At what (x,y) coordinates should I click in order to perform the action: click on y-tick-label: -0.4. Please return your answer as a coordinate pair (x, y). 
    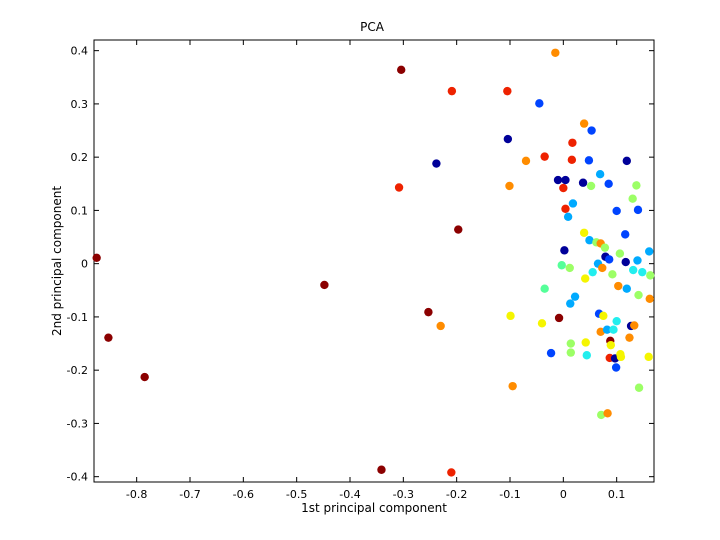
    Looking at the image, I should click on (77, 477).